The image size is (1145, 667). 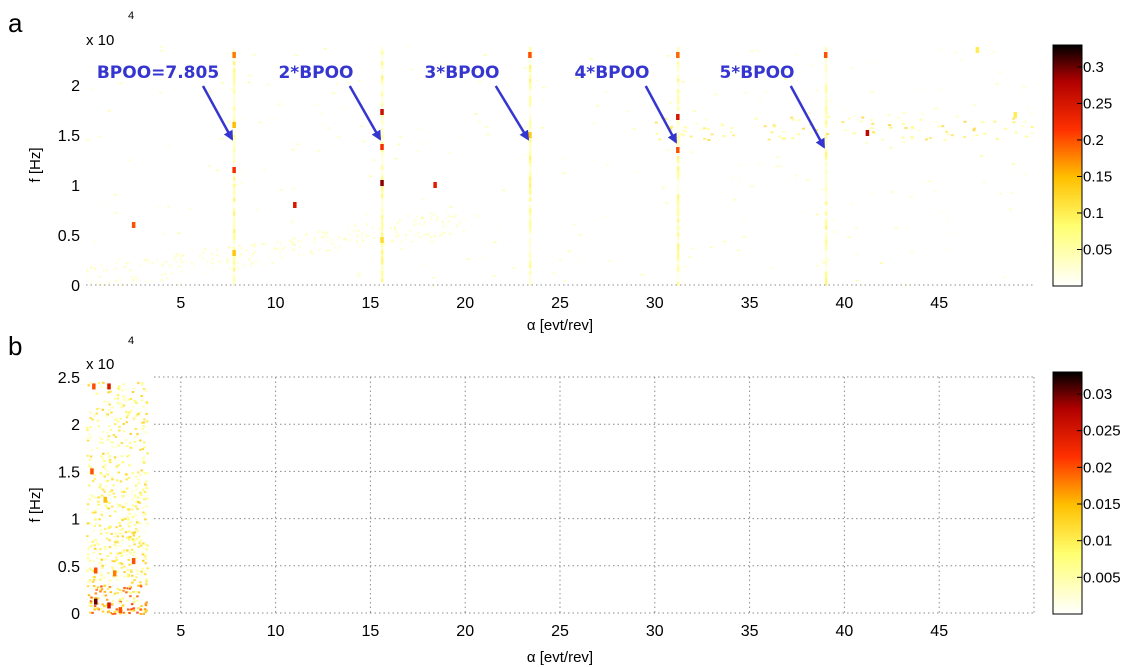 I want to click on harmonic-annotation-label: 4*BPOO, so click(x=611, y=73).